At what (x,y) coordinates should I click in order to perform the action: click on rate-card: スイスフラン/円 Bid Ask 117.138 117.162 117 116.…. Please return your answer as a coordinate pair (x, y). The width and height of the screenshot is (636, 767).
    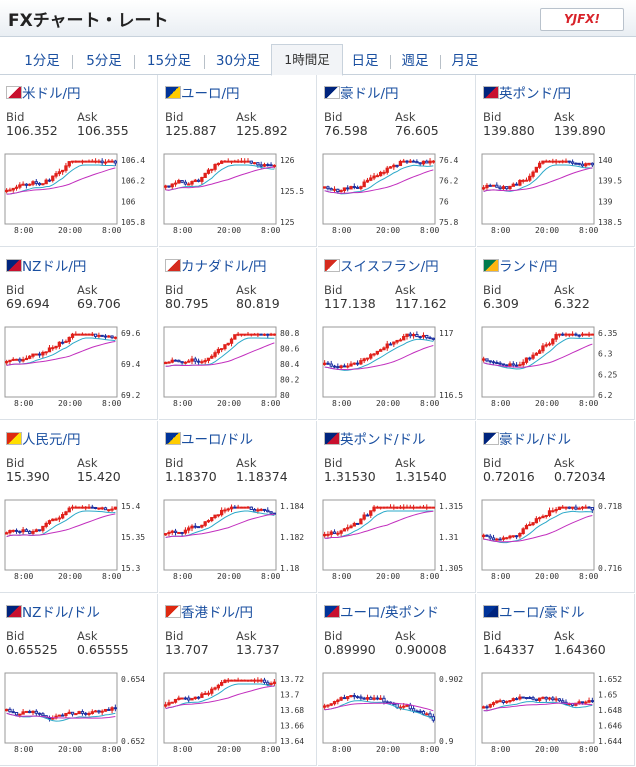
    Looking at the image, I should click on (397, 334).